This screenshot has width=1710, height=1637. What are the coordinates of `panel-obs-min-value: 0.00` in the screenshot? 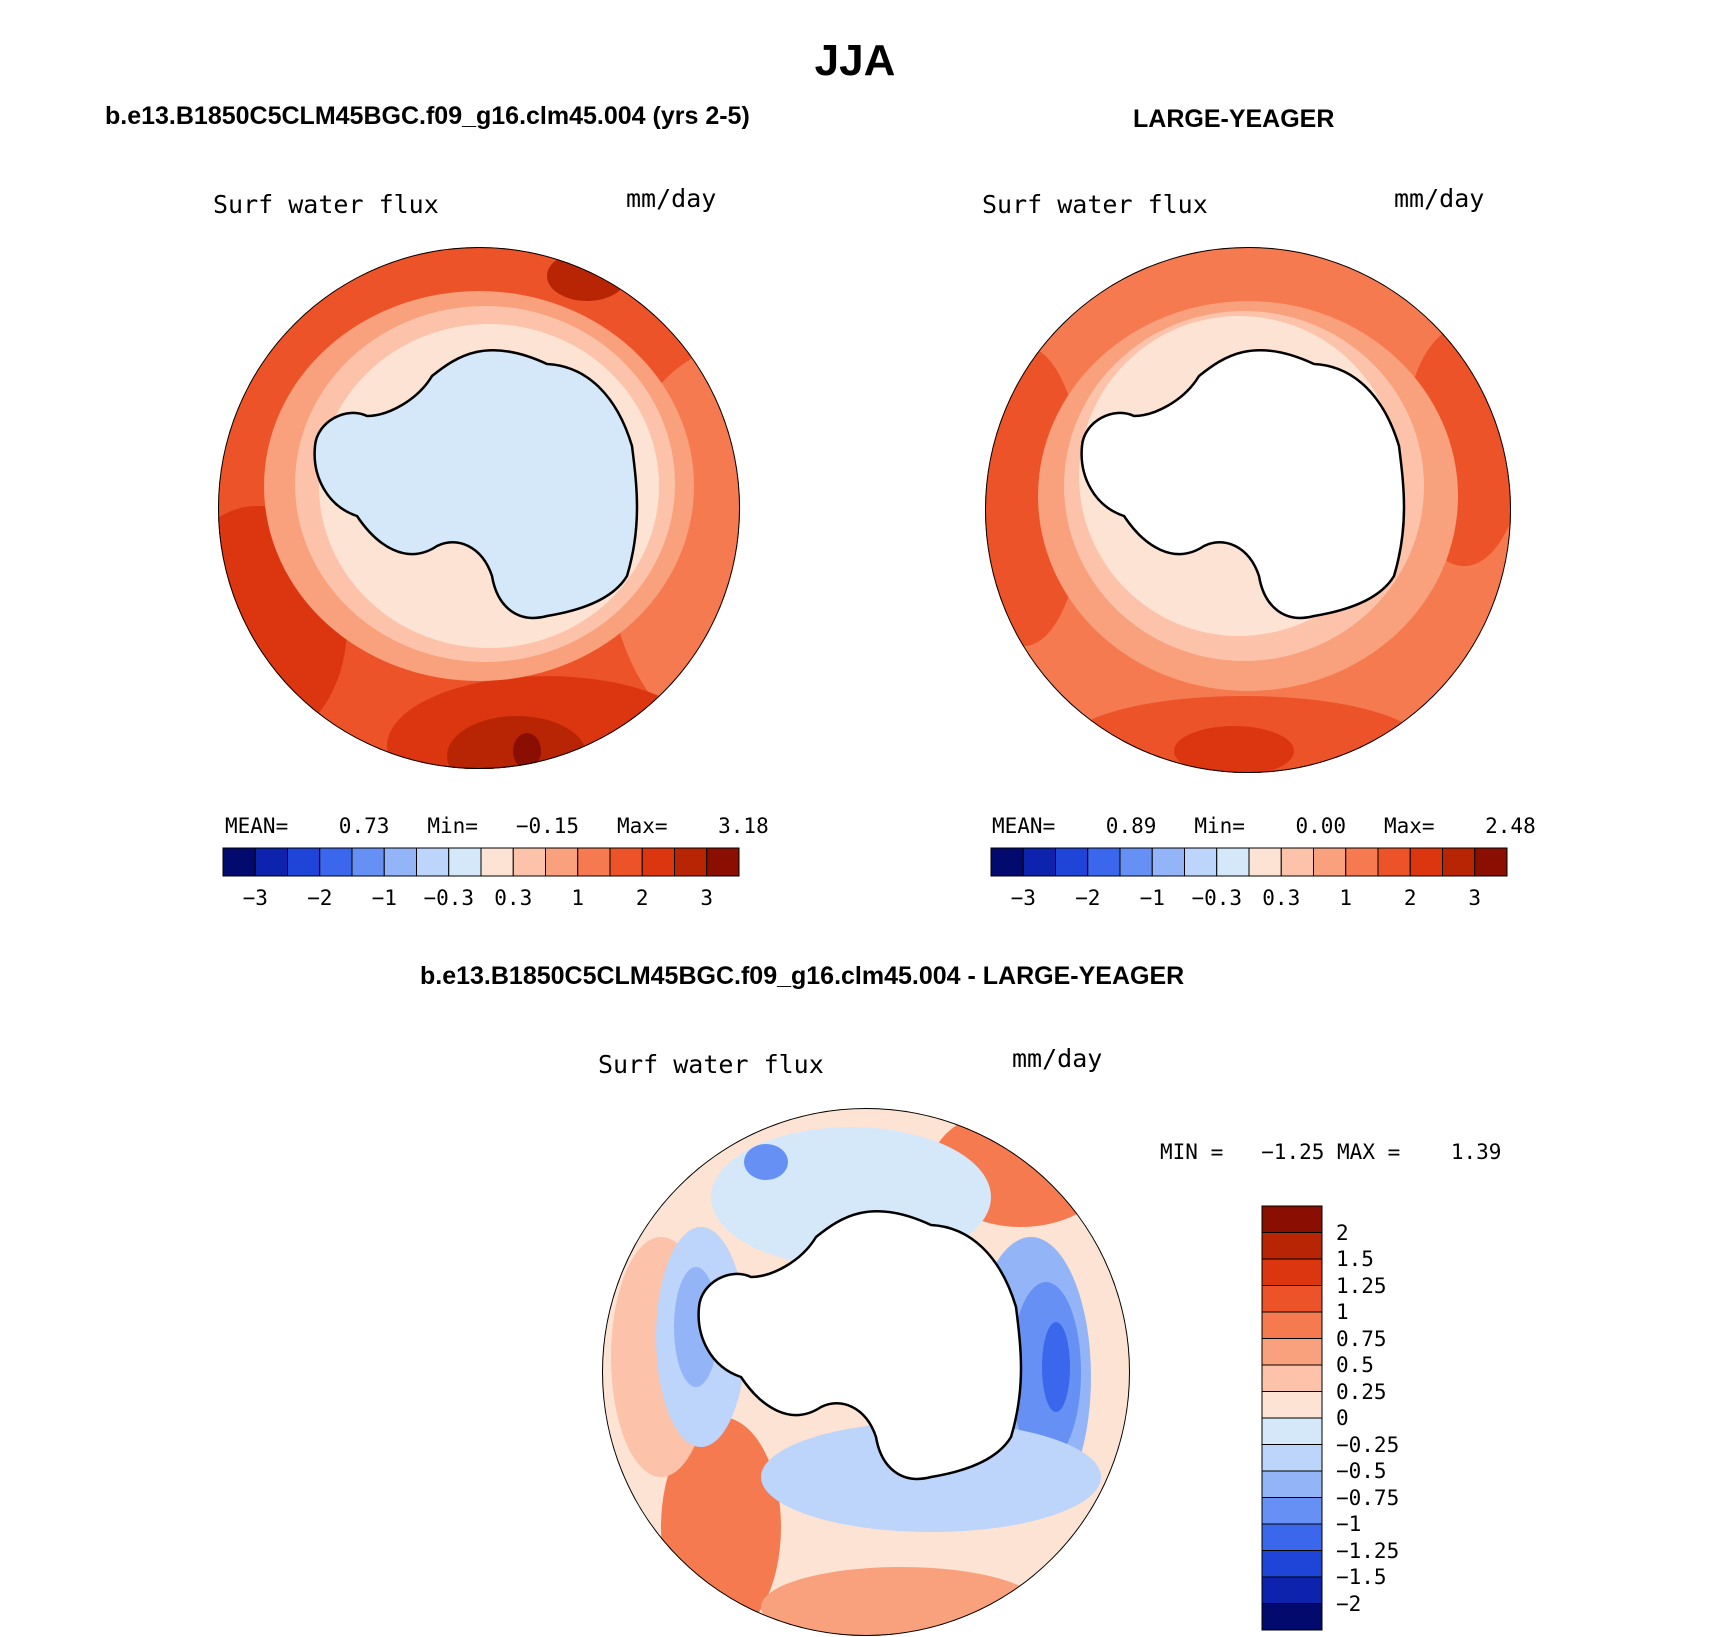 It's located at (1321, 826).